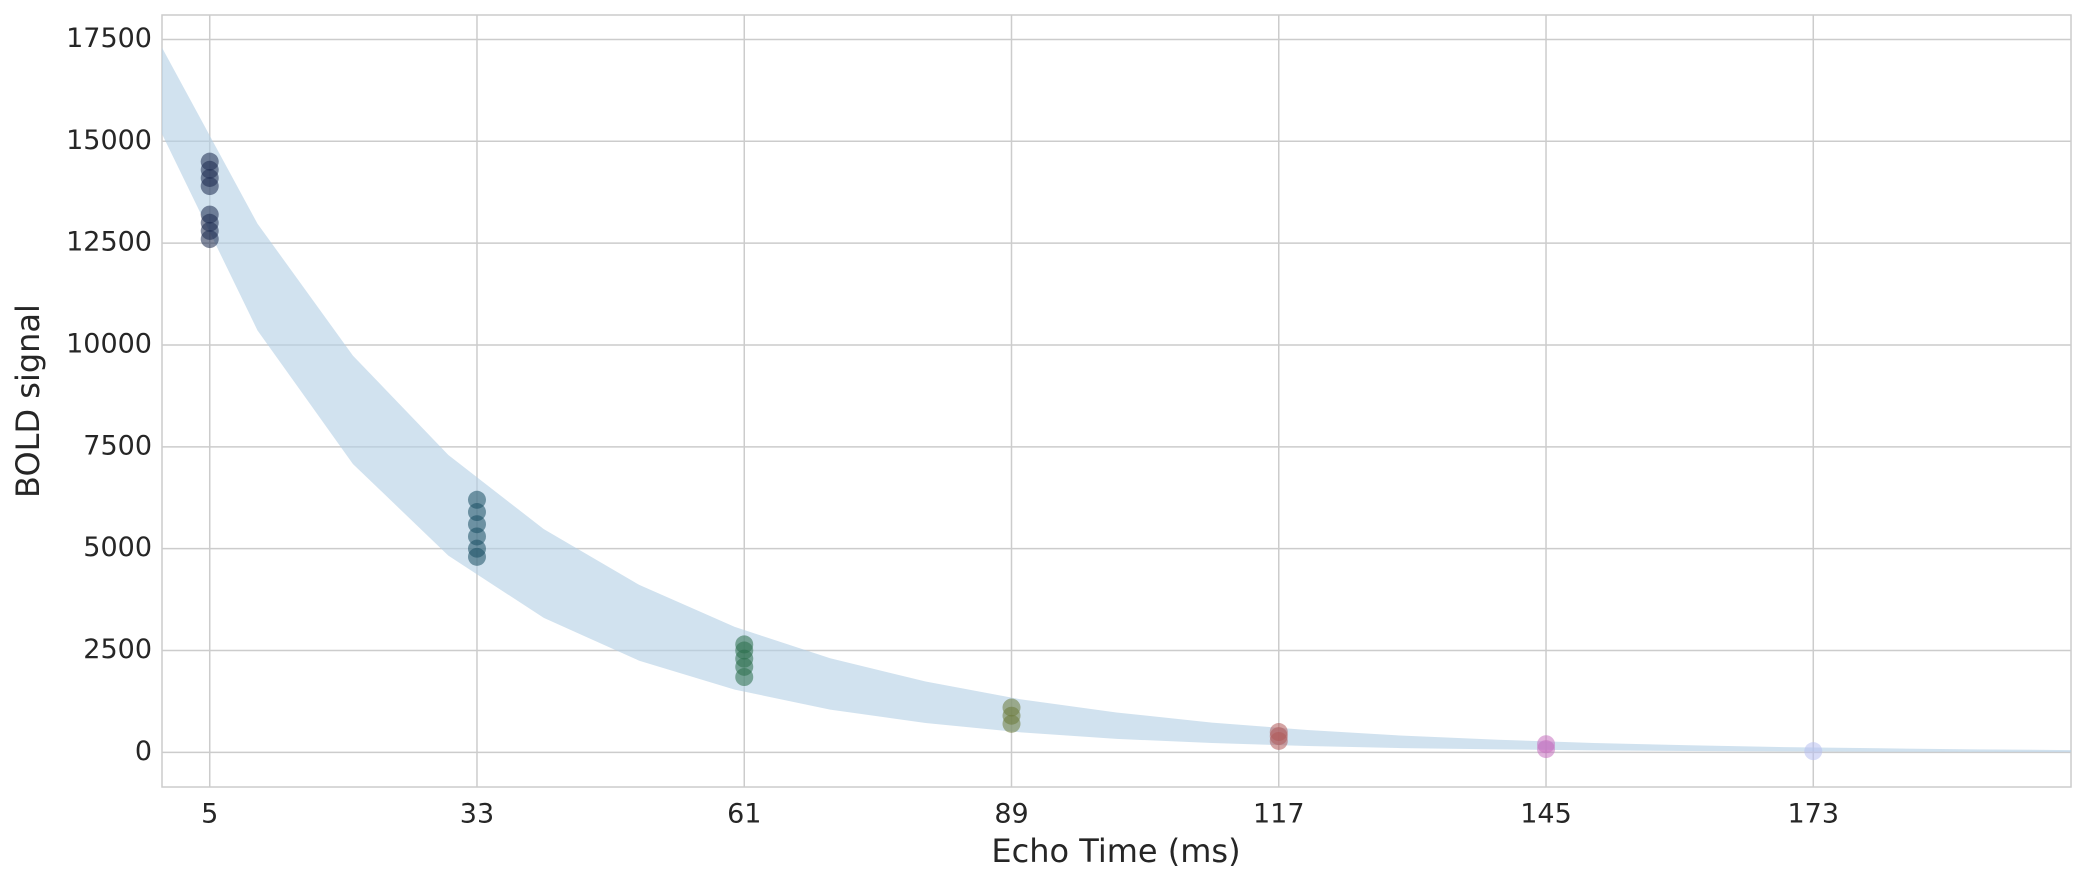 This screenshot has height=887, width=2087. Describe the element at coordinates (1011, 814) in the screenshot. I see `x-tick-label: 89` at that location.